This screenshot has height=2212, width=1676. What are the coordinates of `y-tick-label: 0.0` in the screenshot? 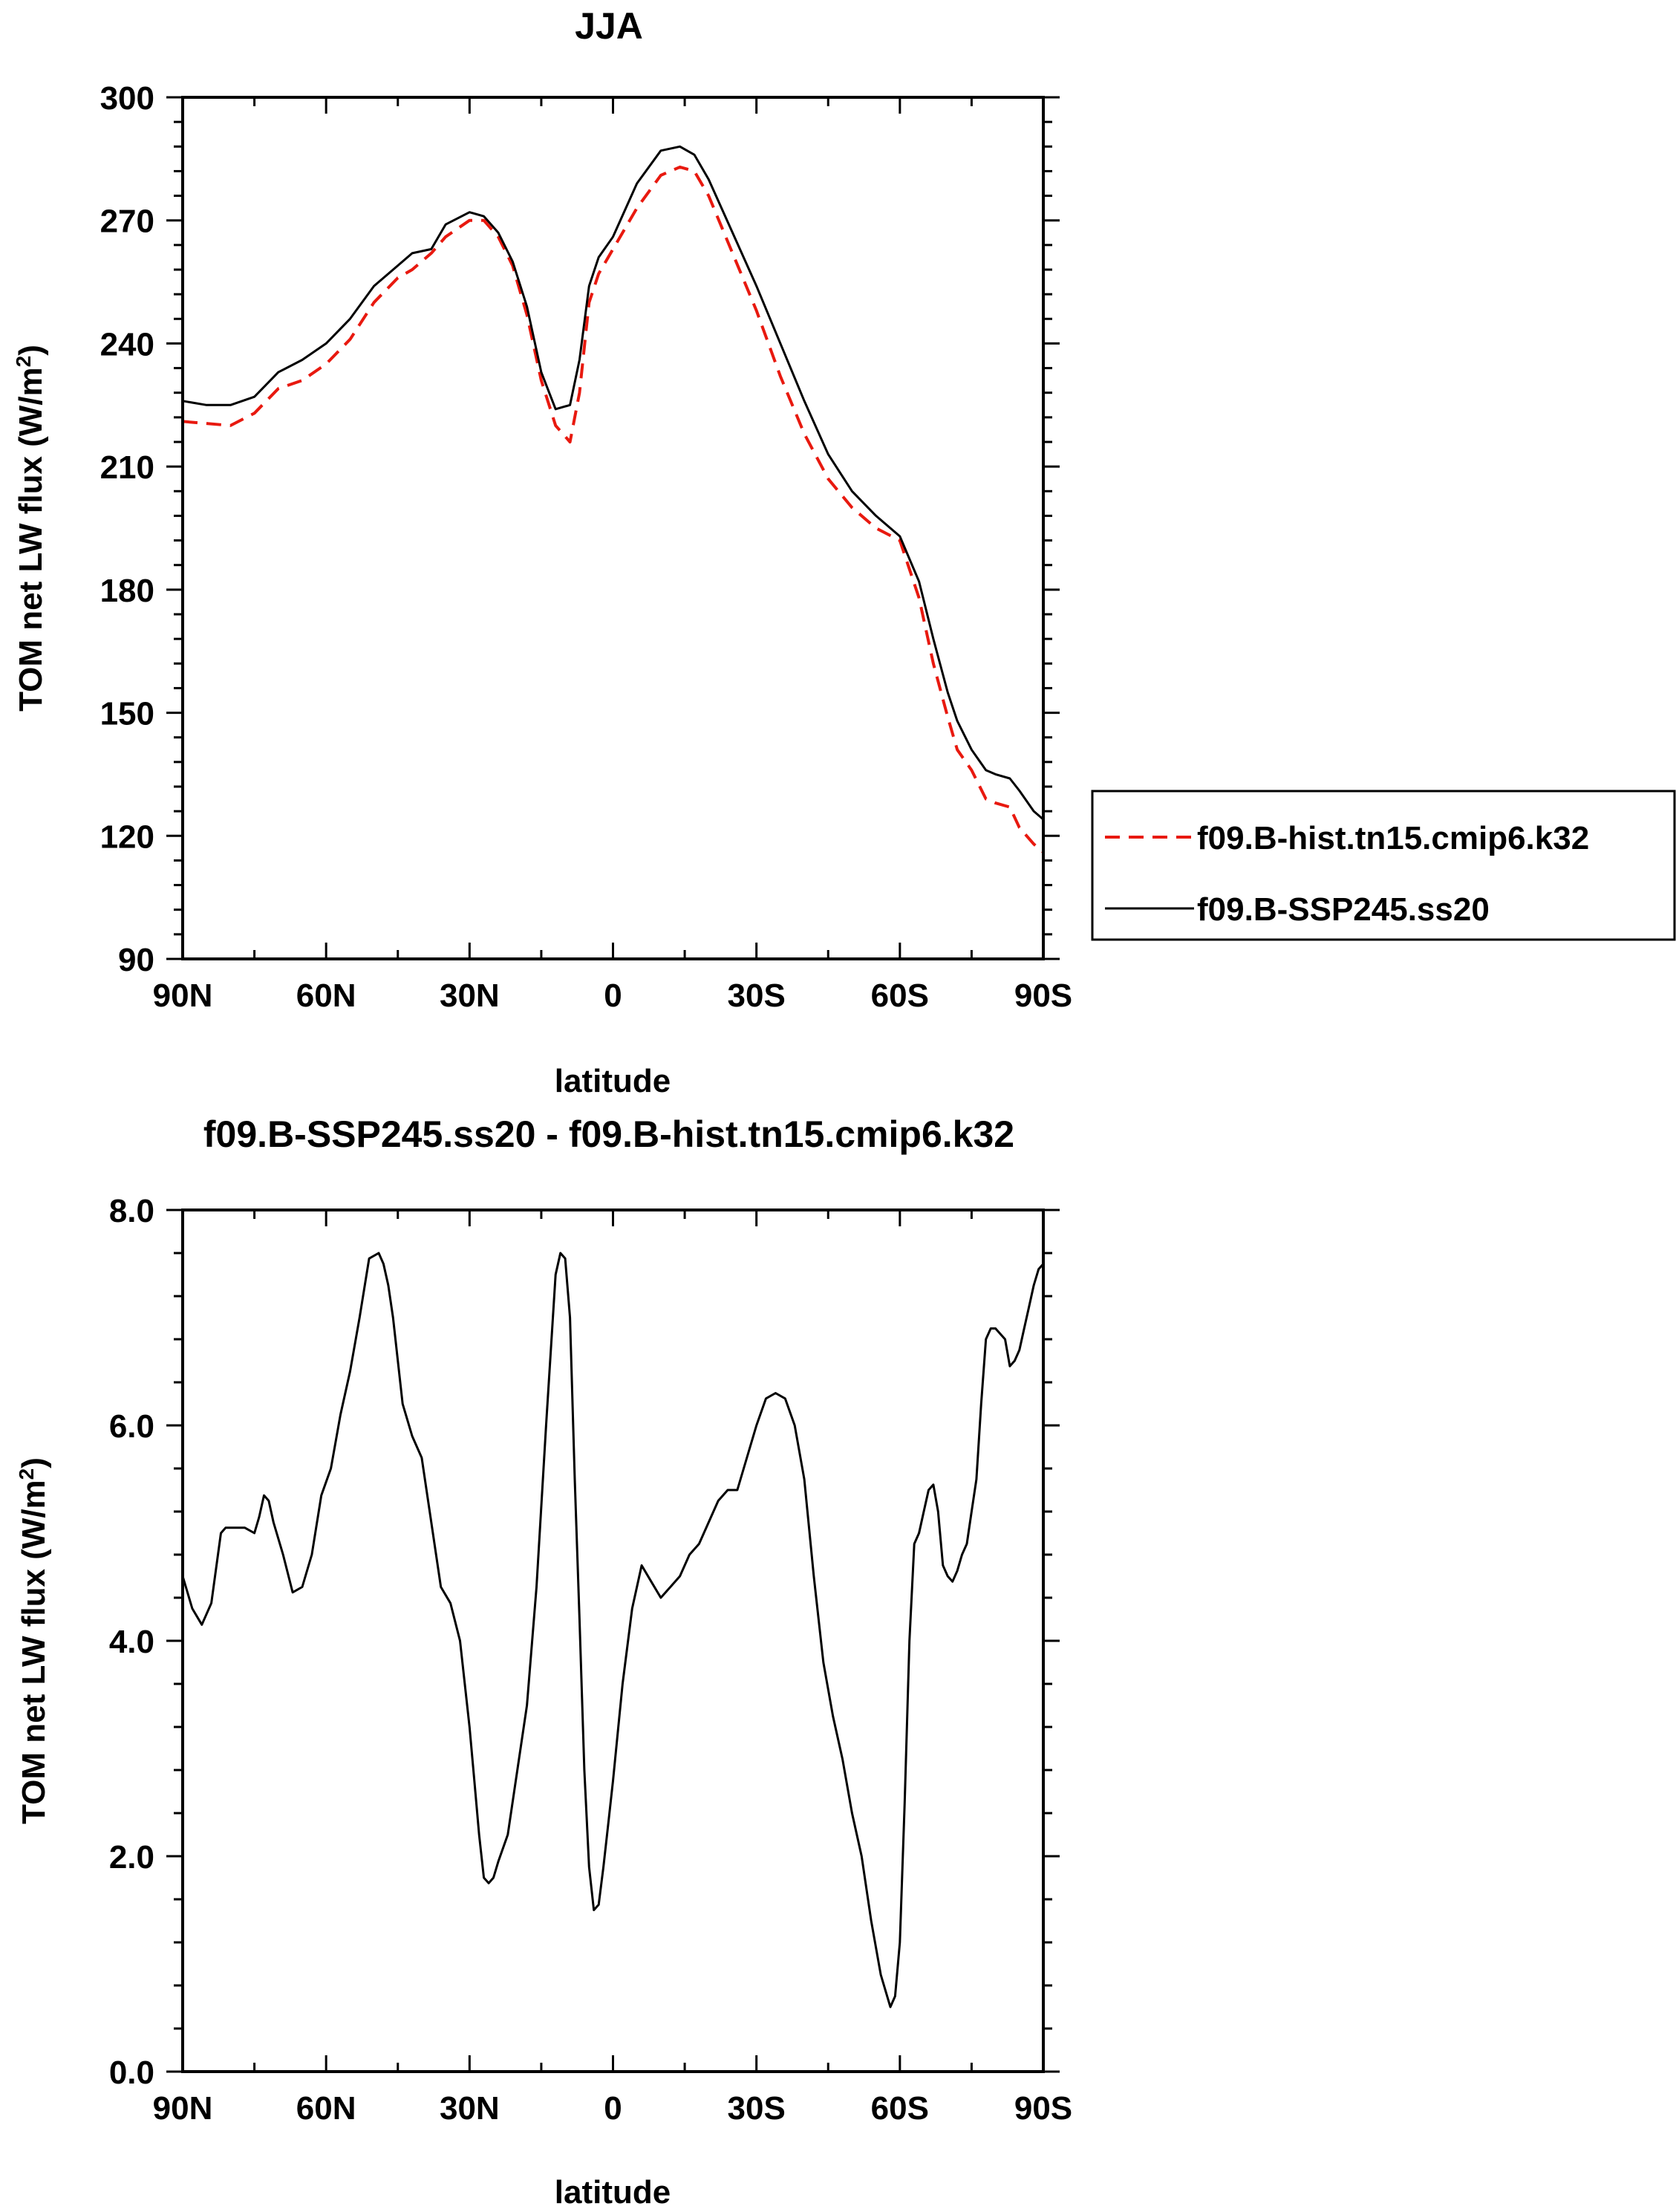 It's located at (131, 2073).